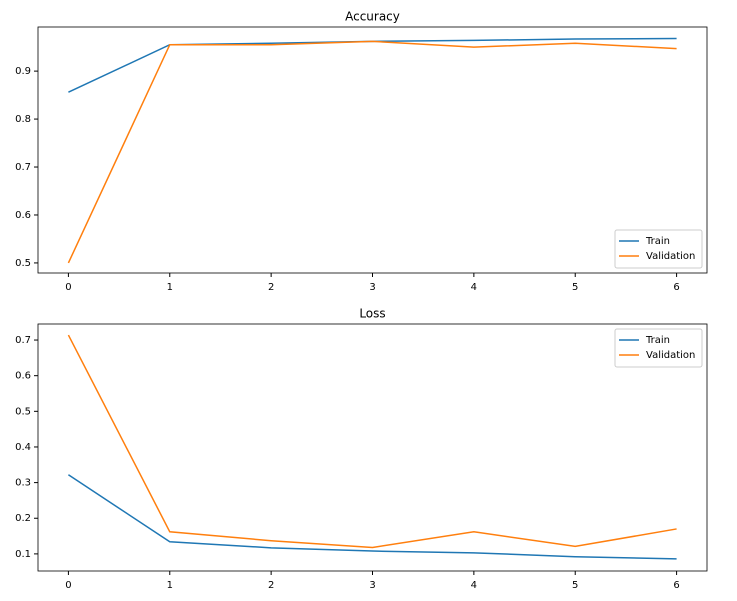 This screenshot has width=737, height=601. What do you see at coordinates (372, 517) in the screenshot?
I see `line` at bounding box center [372, 517].